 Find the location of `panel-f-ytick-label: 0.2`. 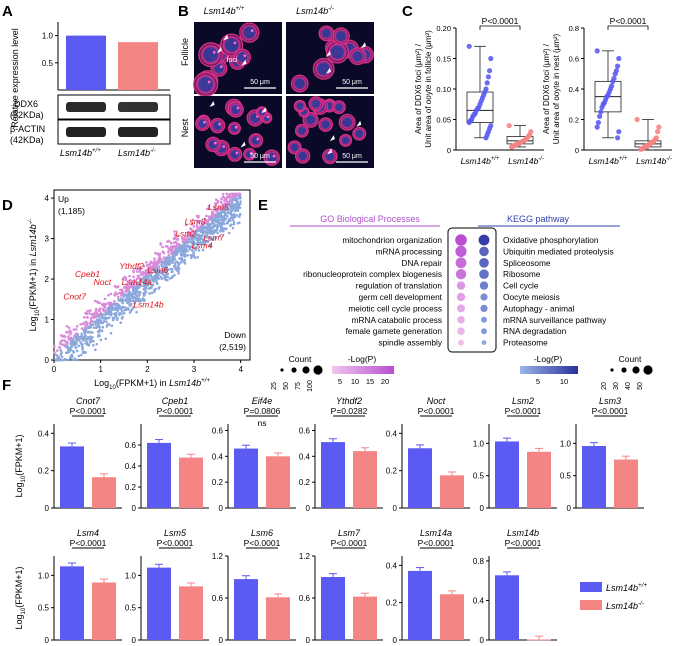

panel-f-ytick-label: 0.2 is located at coordinates (392, 471).